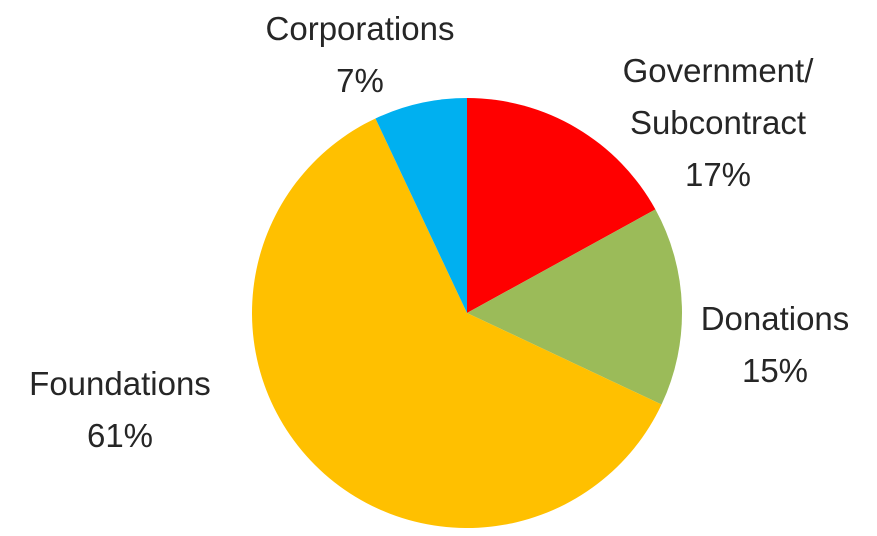 This screenshot has height=536, width=877. Describe the element at coordinates (360, 54) in the screenshot. I see `slice-label-corporations: Corporations 7%` at that location.